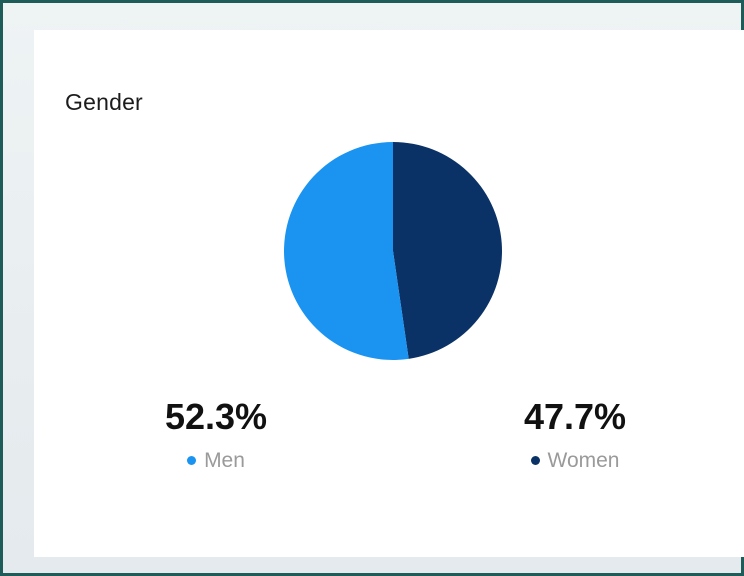 This screenshot has width=744, height=576. What do you see at coordinates (583, 460) in the screenshot?
I see `women-label: Women` at bounding box center [583, 460].